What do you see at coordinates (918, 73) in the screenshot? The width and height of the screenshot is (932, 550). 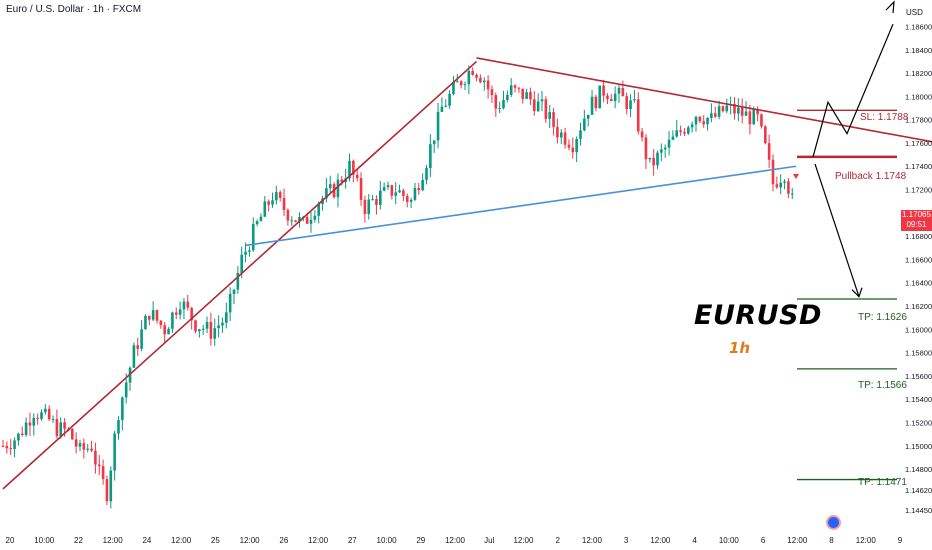 I see `y-tick-label: 1.18200` at bounding box center [918, 73].